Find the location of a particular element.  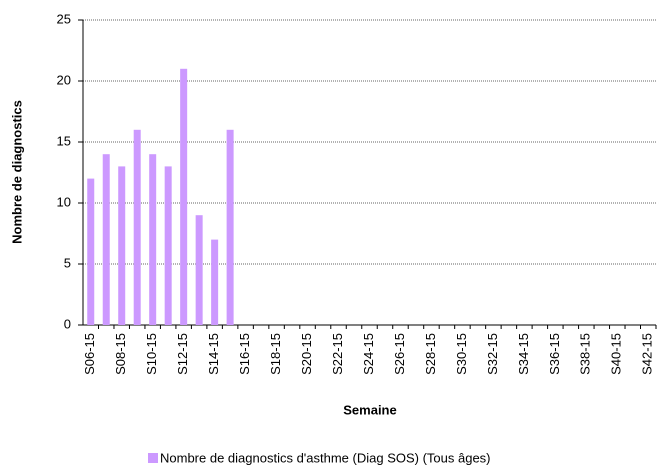

x-tick-label: S22-15 is located at coordinates (337, 354).